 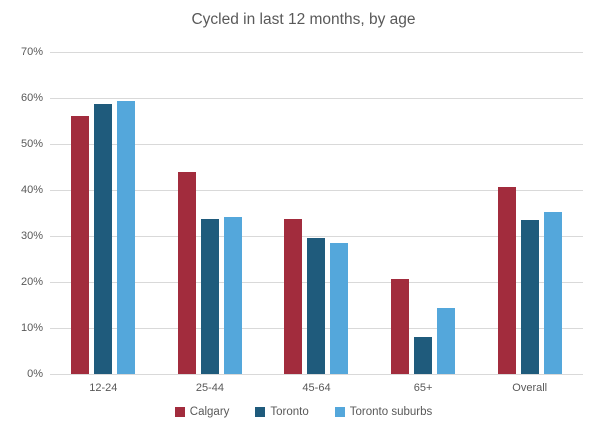 What do you see at coordinates (529, 213) in the screenshot?
I see `bar-group-overall` at bounding box center [529, 213].